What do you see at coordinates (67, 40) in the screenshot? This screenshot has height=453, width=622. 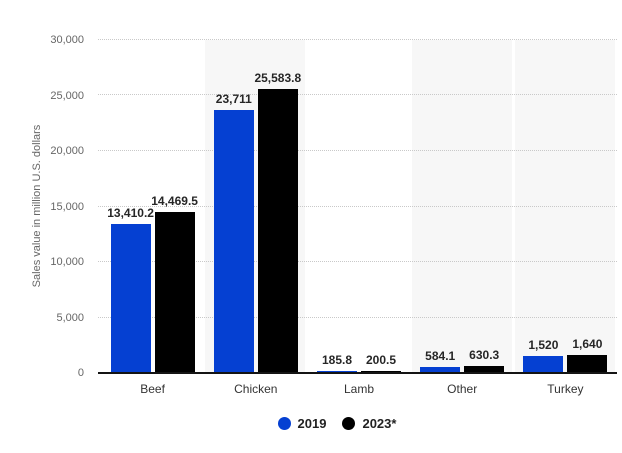 I see `y-tick-label: 30,000` at bounding box center [67, 40].